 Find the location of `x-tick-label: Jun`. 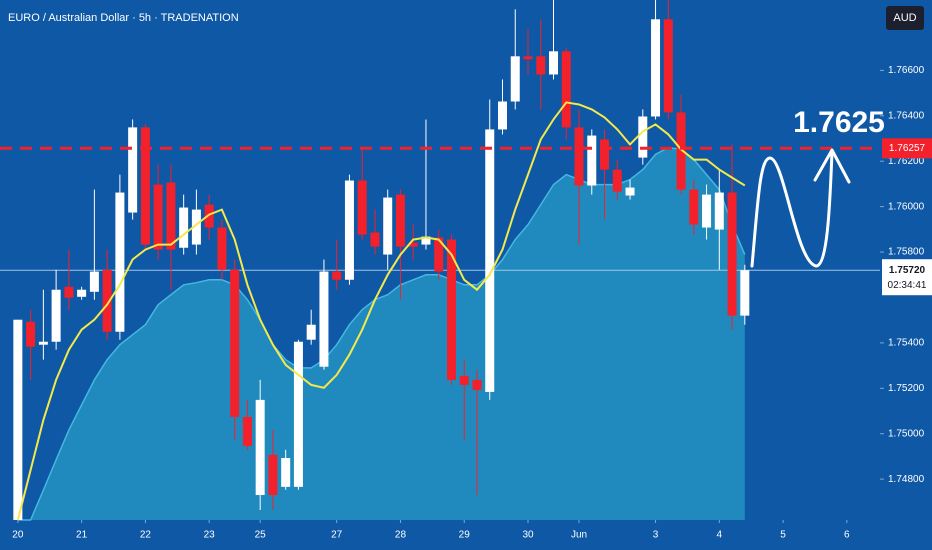

x-tick-label: Jun is located at coordinates (579, 535).